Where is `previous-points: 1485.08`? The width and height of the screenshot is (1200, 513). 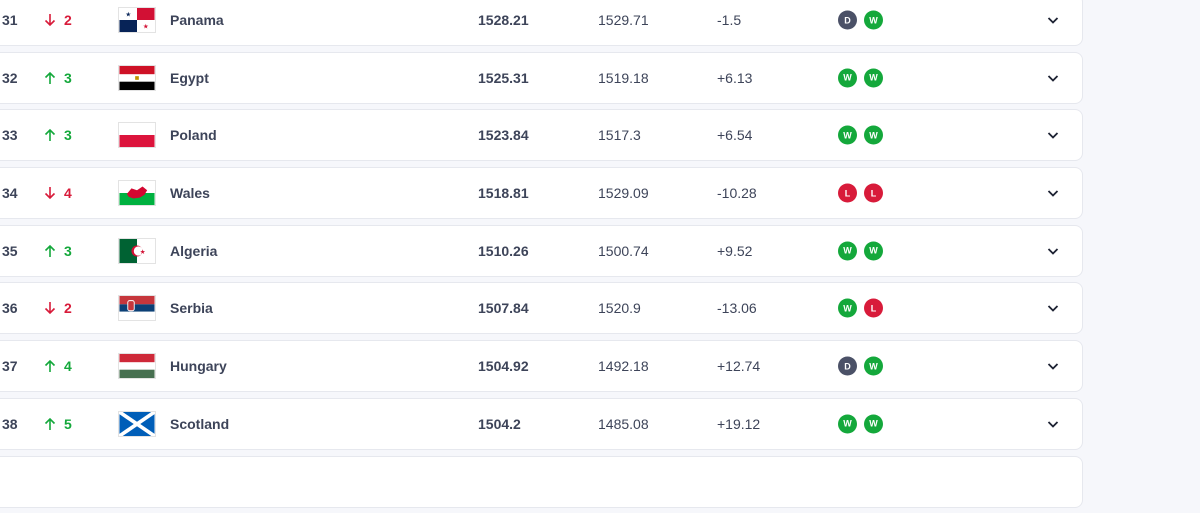
previous-points: 1485.08 is located at coordinates (623, 423).